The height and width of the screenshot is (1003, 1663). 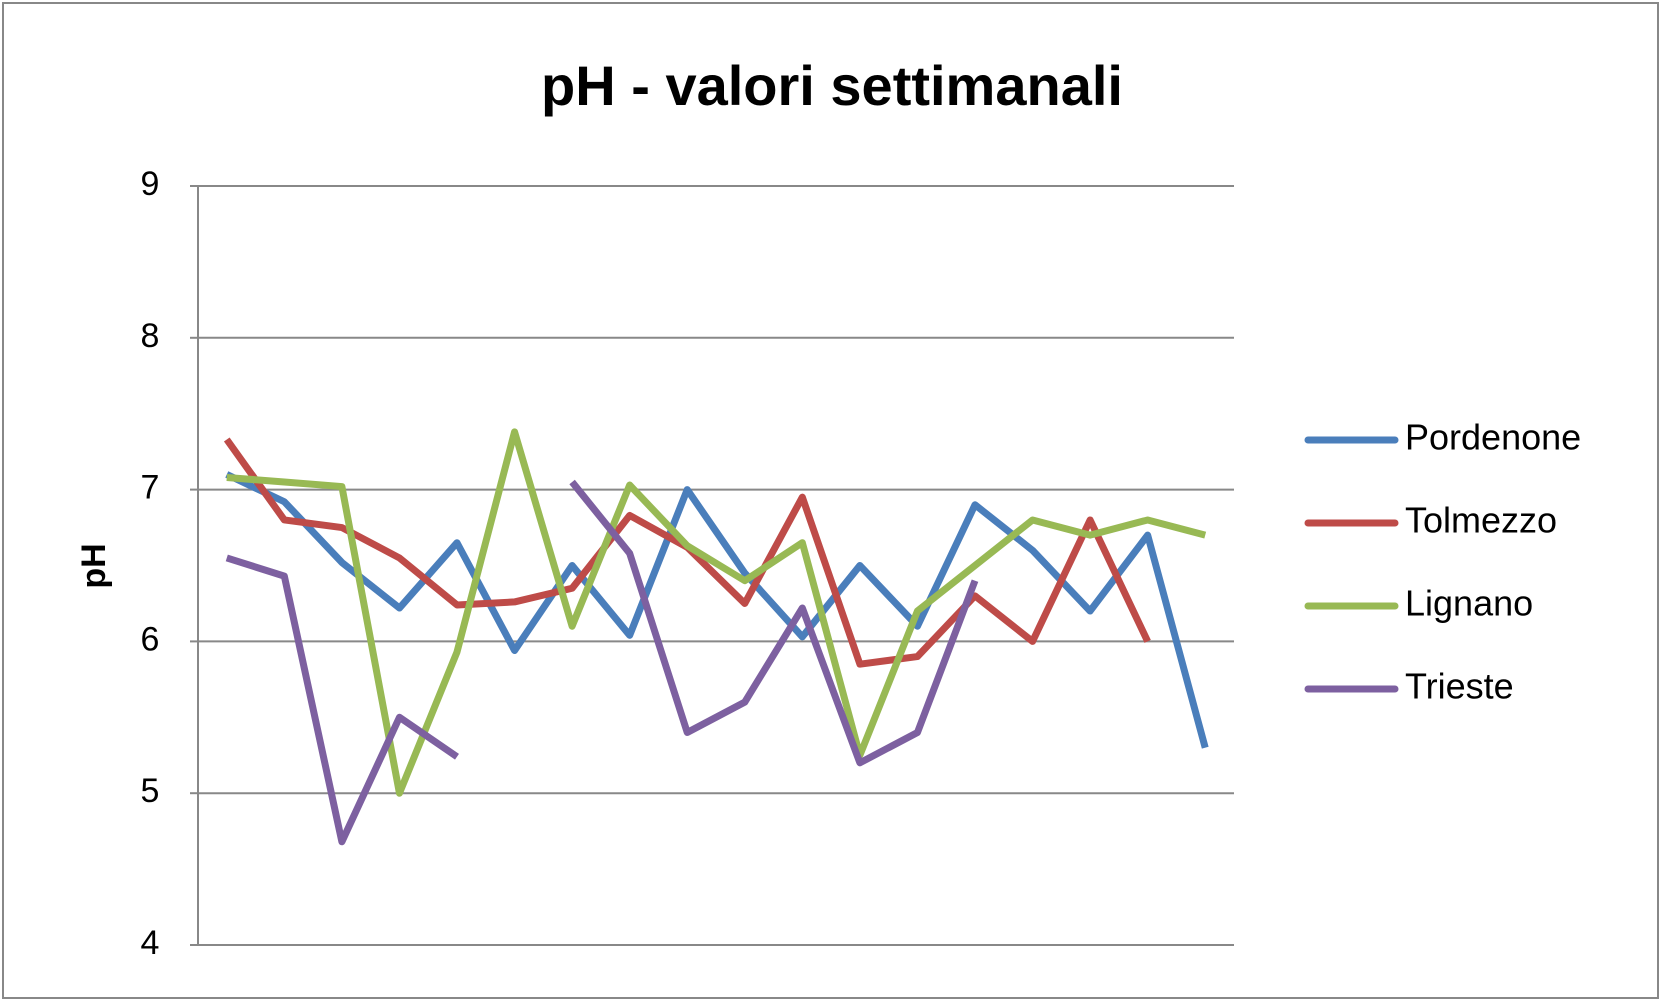 What do you see at coordinates (1459, 686) in the screenshot?
I see `legend-label: Trieste` at bounding box center [1459, 686].